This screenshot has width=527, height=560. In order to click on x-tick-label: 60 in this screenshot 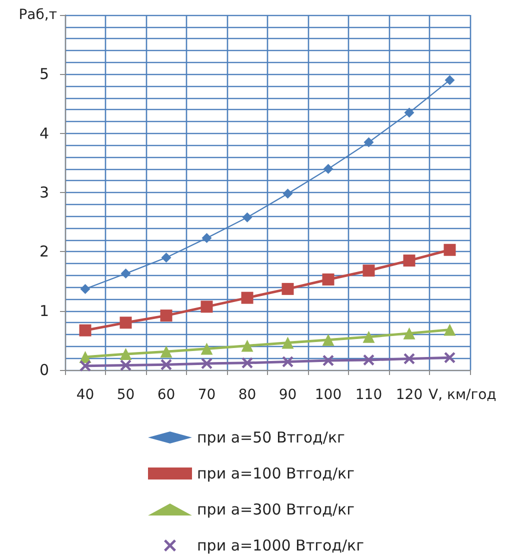, I will do `click(166, 395)`.